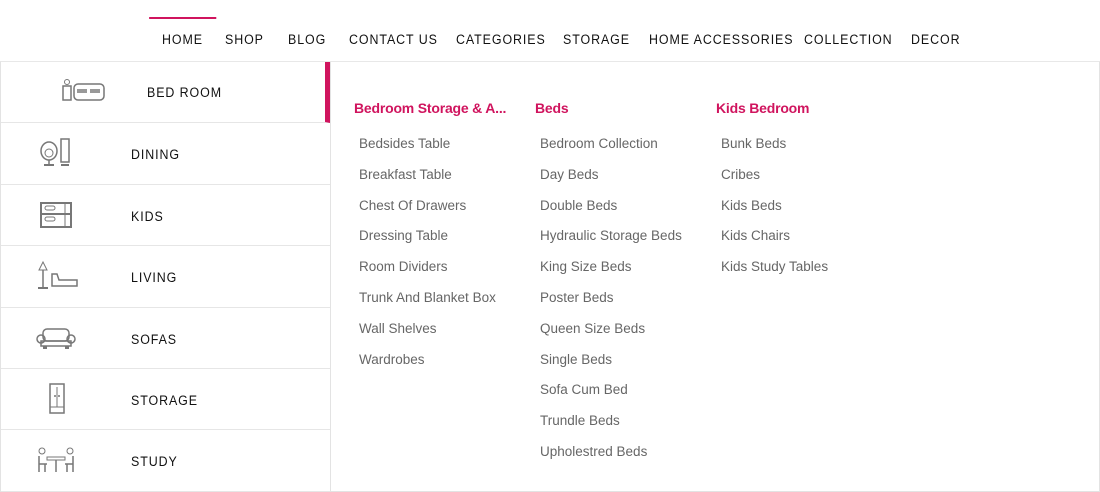 This screenshot has height=492, width=1100. I want to click on nav-blog: BLOG, so click(307, 39).